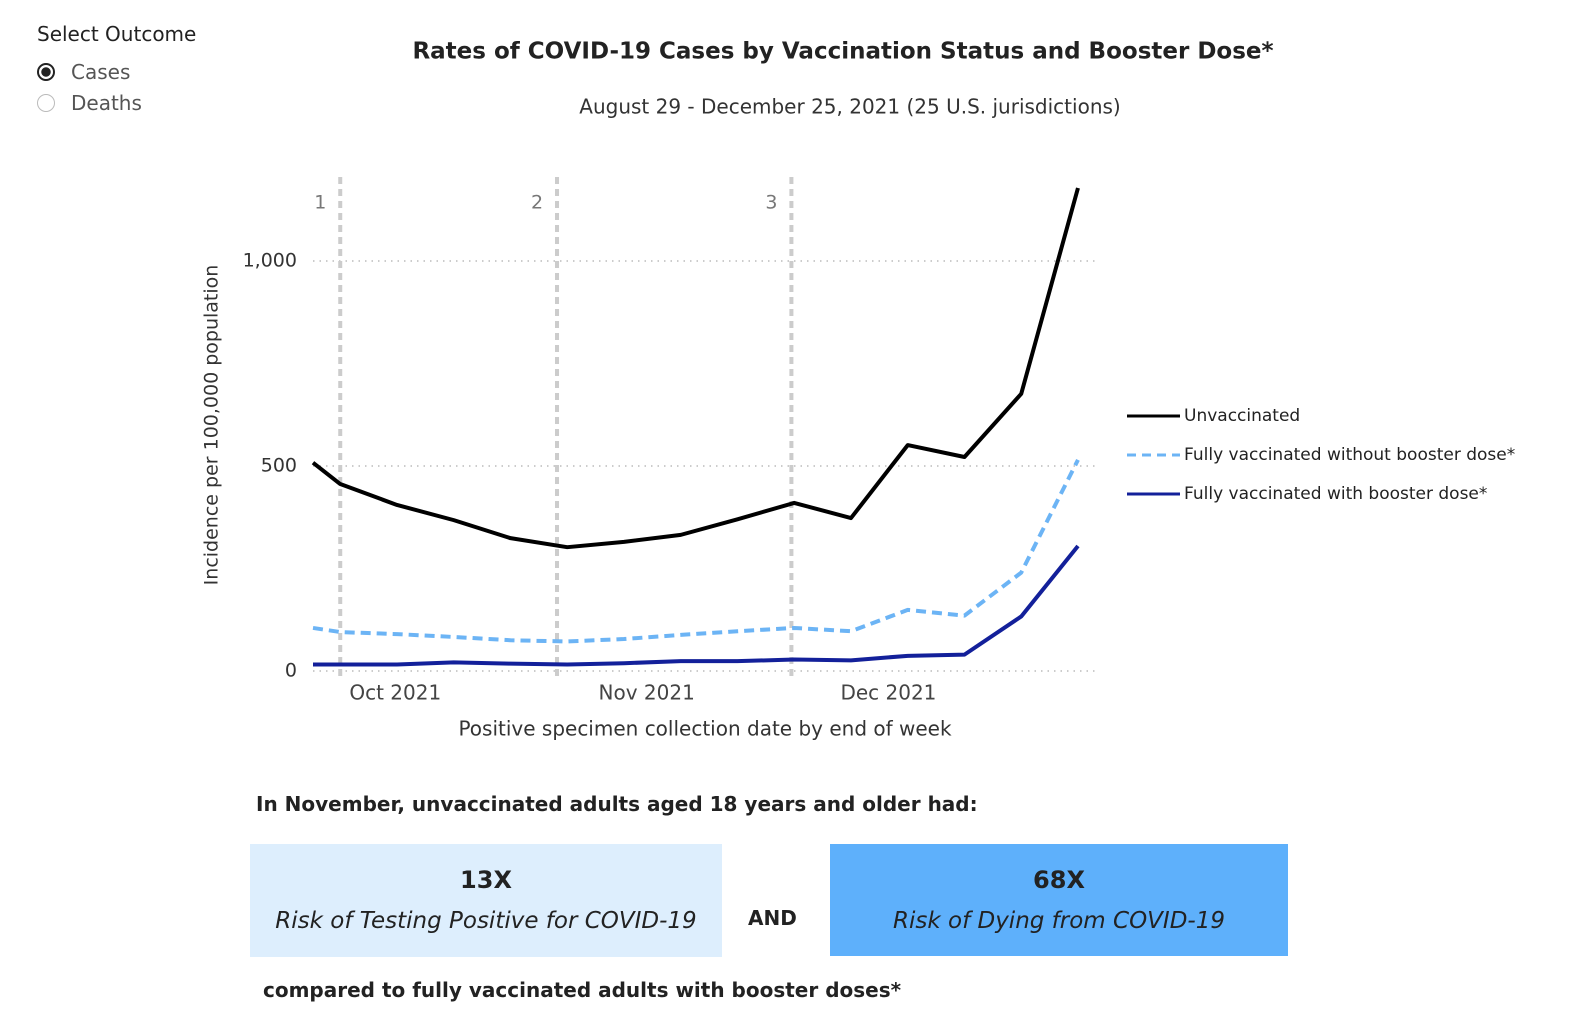 The height and width of the screenshot is (1026, 1585). I want to click on y-tick-label: 0, so click(291, 671).